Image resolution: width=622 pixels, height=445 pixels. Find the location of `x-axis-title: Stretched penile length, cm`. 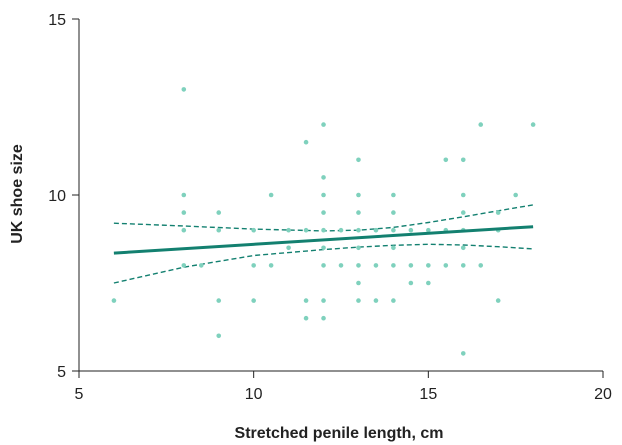

x-axis-title: Stretched penile length, cm is located at coordinates (339, 433).